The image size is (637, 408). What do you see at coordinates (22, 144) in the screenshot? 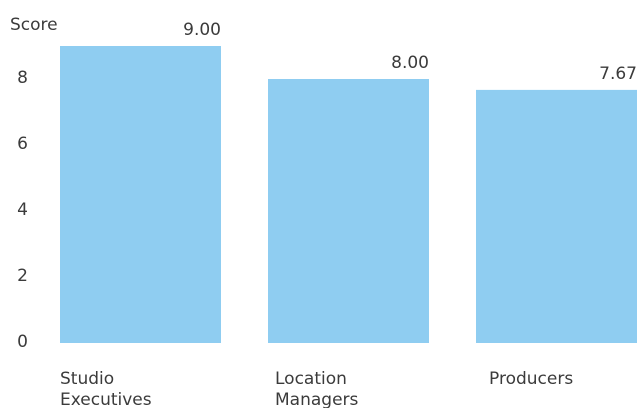
I see `y-tick-label: 6` at bounding box center [22, 144].